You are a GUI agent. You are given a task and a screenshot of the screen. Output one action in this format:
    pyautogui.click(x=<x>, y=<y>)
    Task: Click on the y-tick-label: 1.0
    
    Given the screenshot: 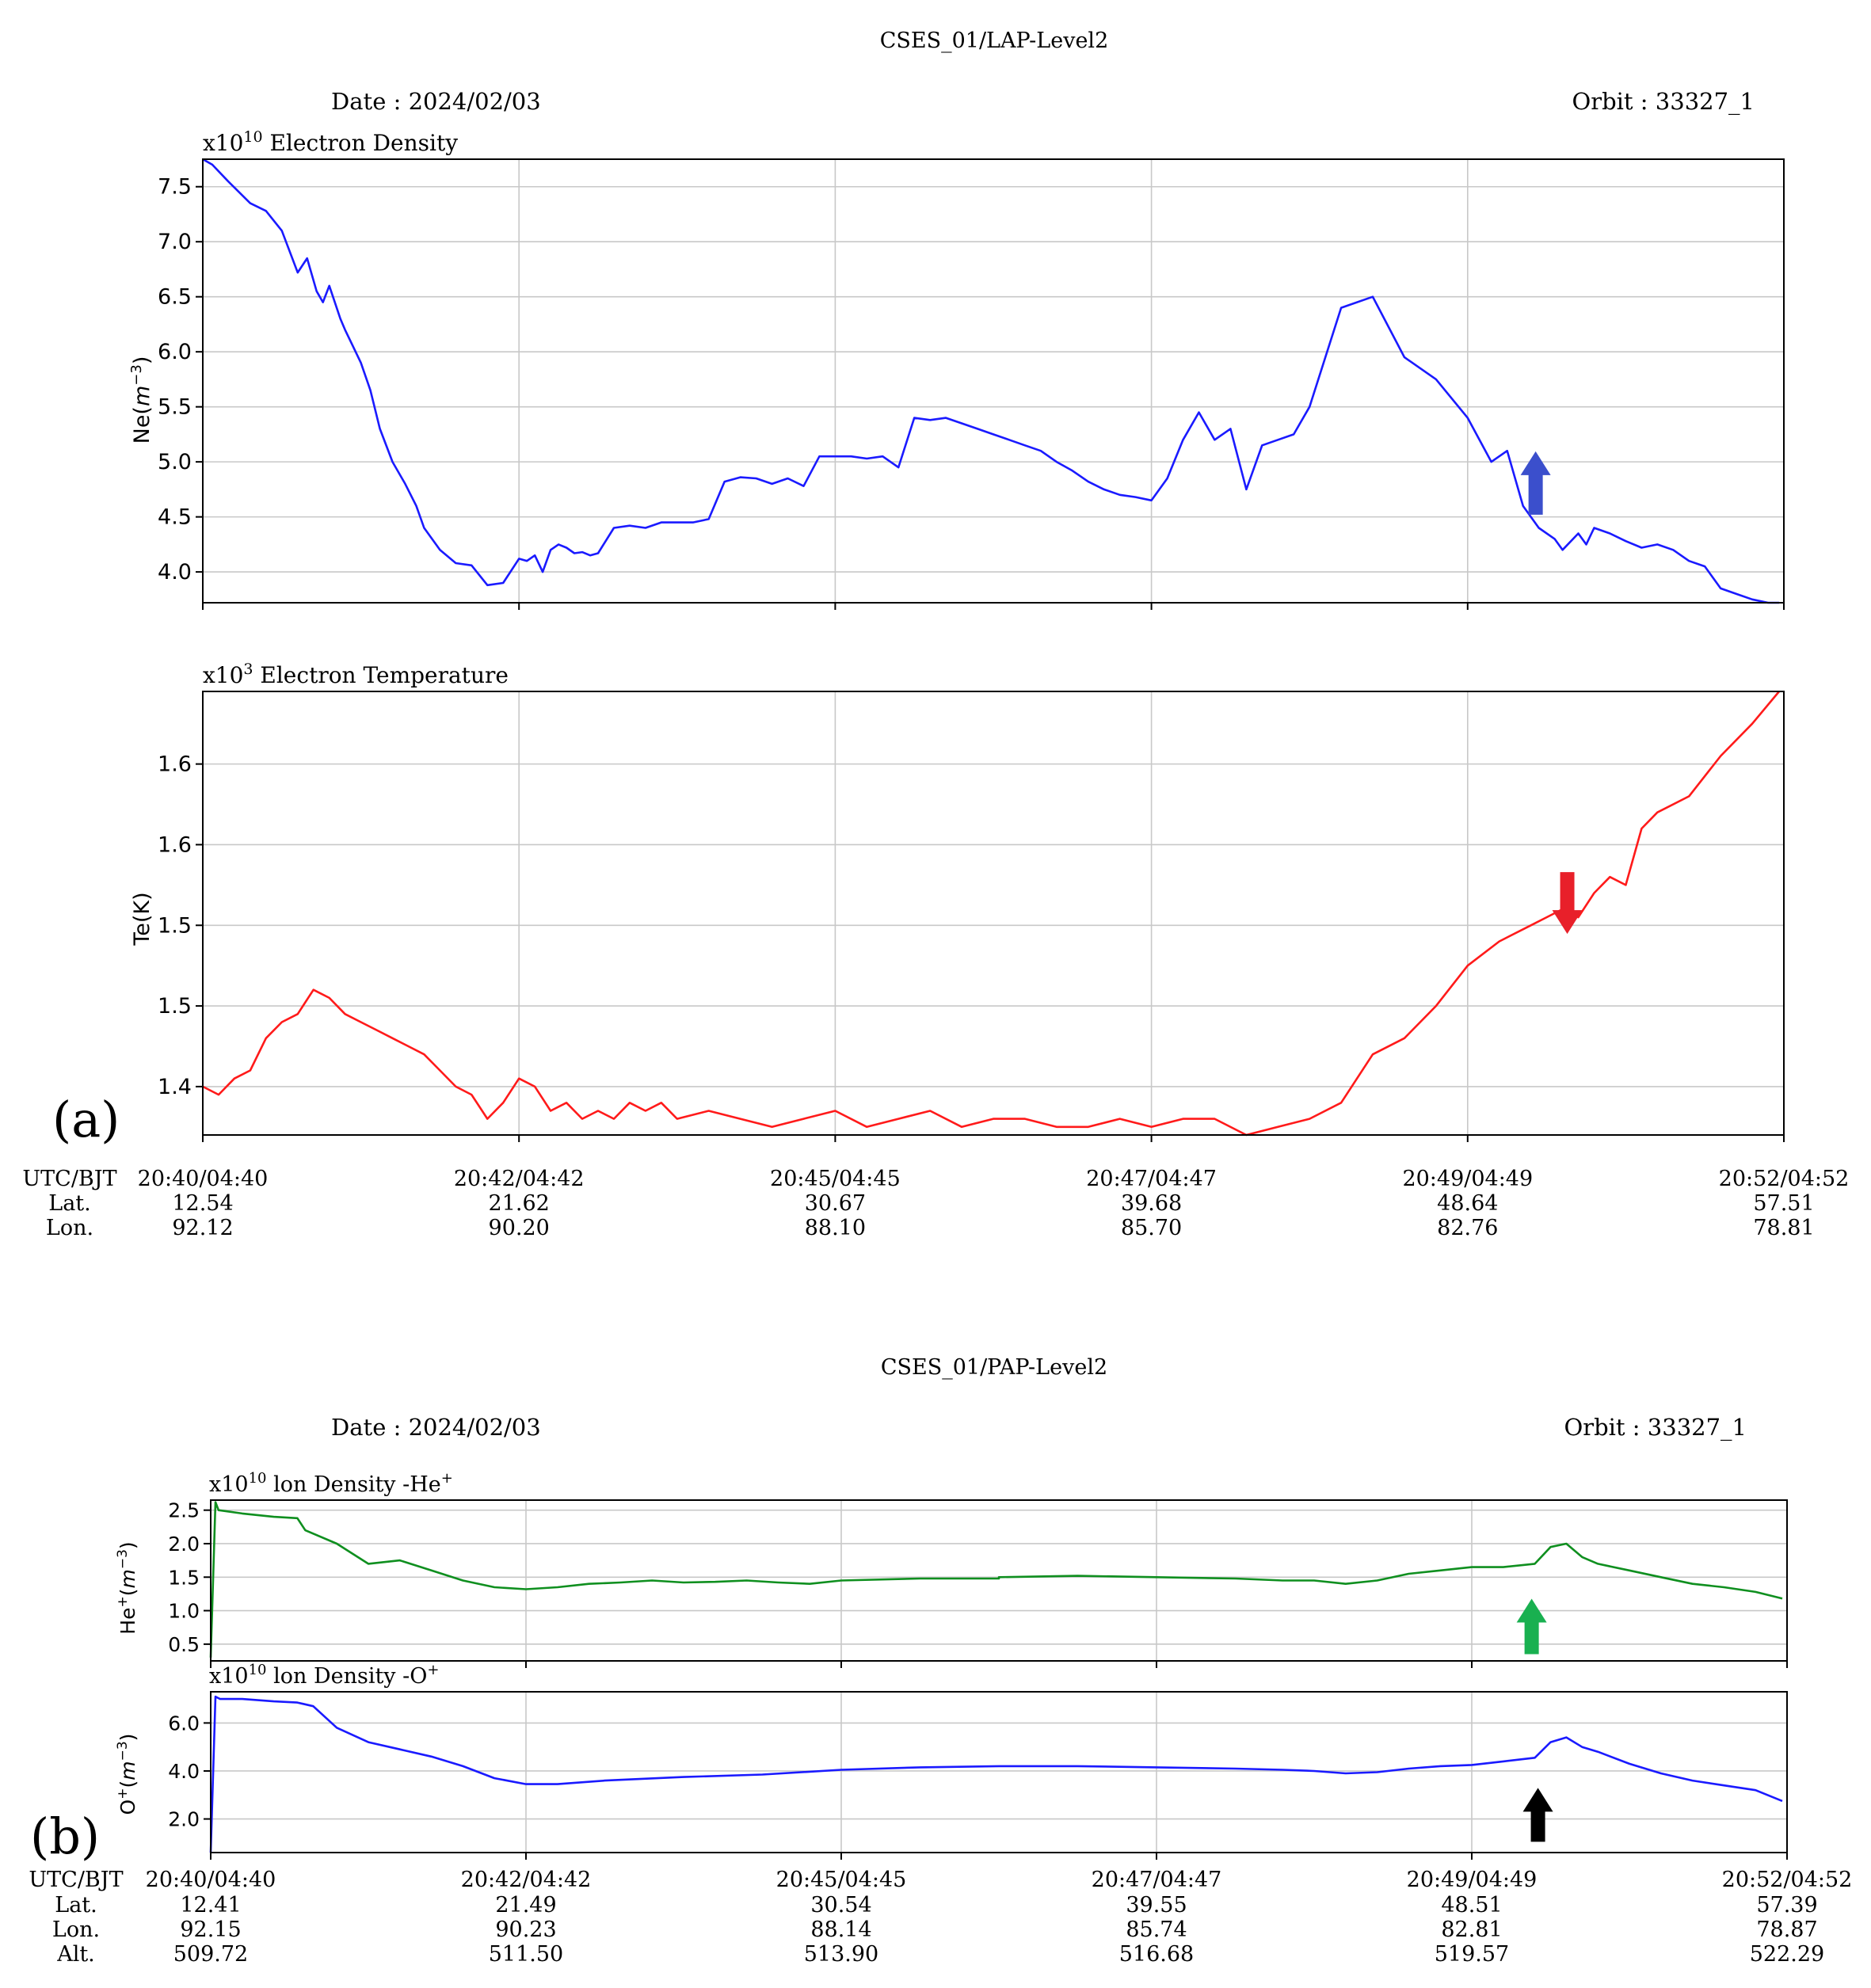 What is the action you would take?
    pyautogui.click(x=184, y=1611)
    